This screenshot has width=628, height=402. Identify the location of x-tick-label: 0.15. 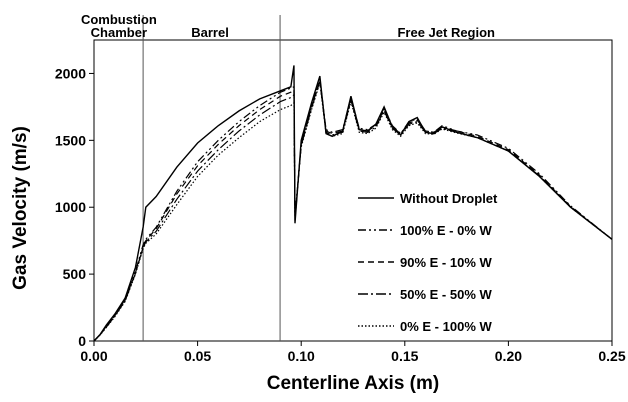
(404, 356).